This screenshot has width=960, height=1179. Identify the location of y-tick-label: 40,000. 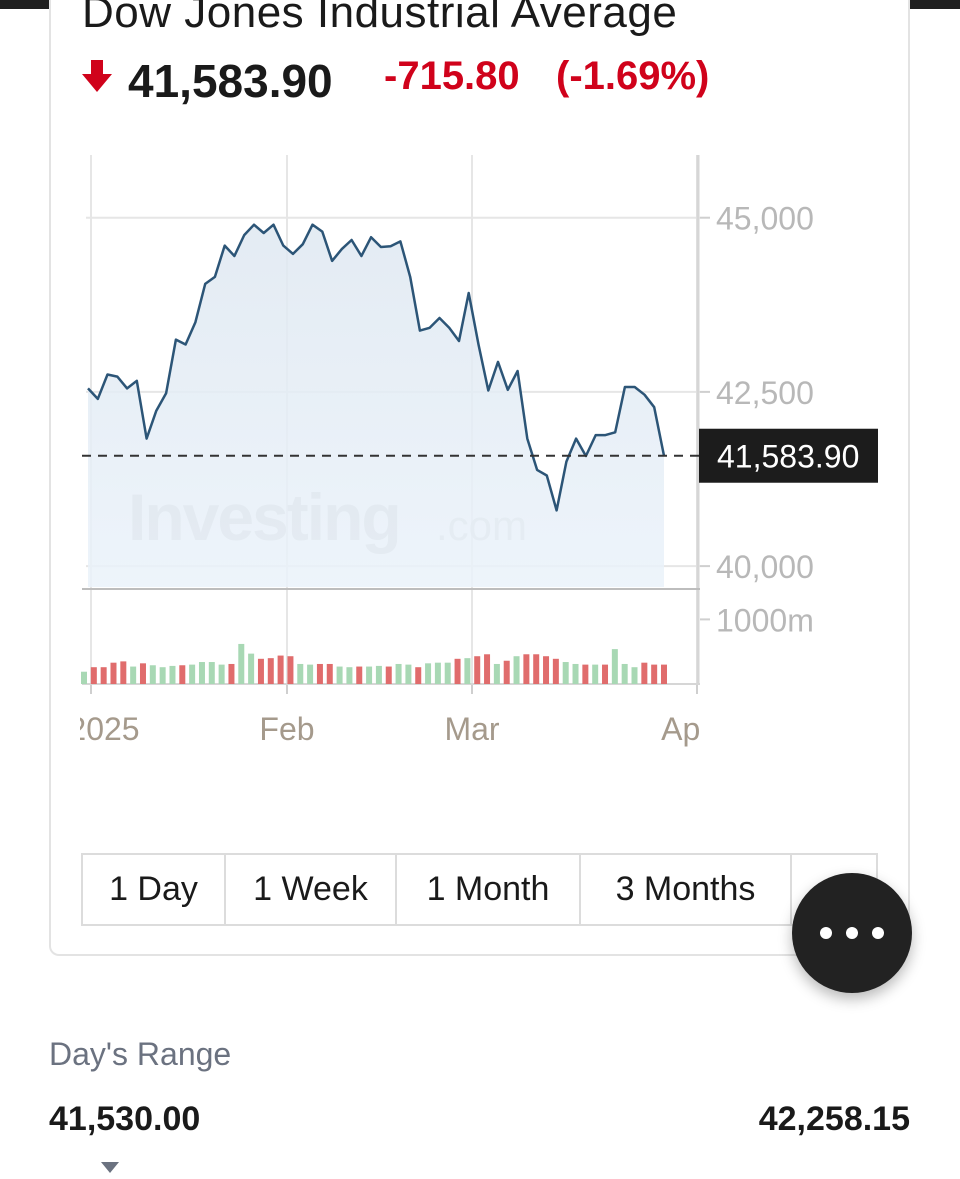
(765, 567).